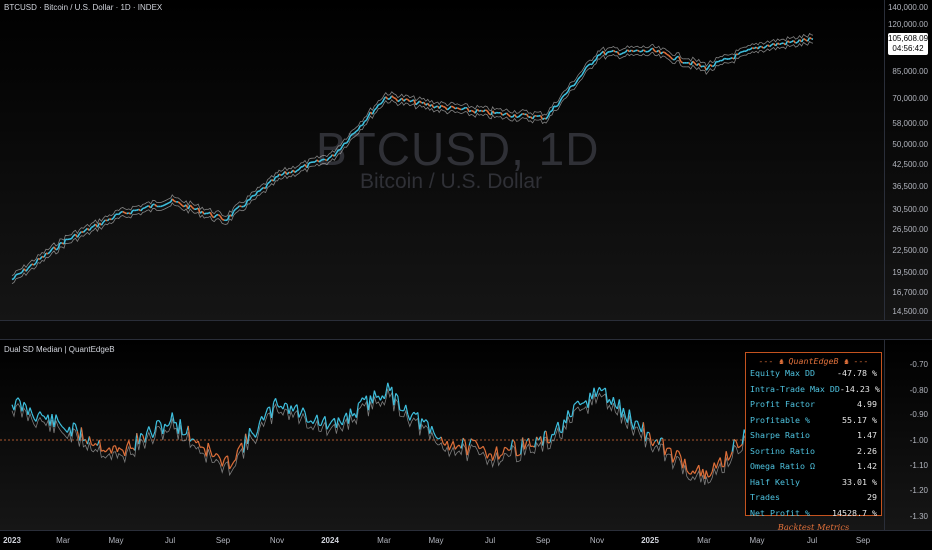 The image size is (932, 550). What do you see at coordinates (780, 512) in the screenshot?
I see `metric-label: Net Profit %` at bounding box center [780, 512].